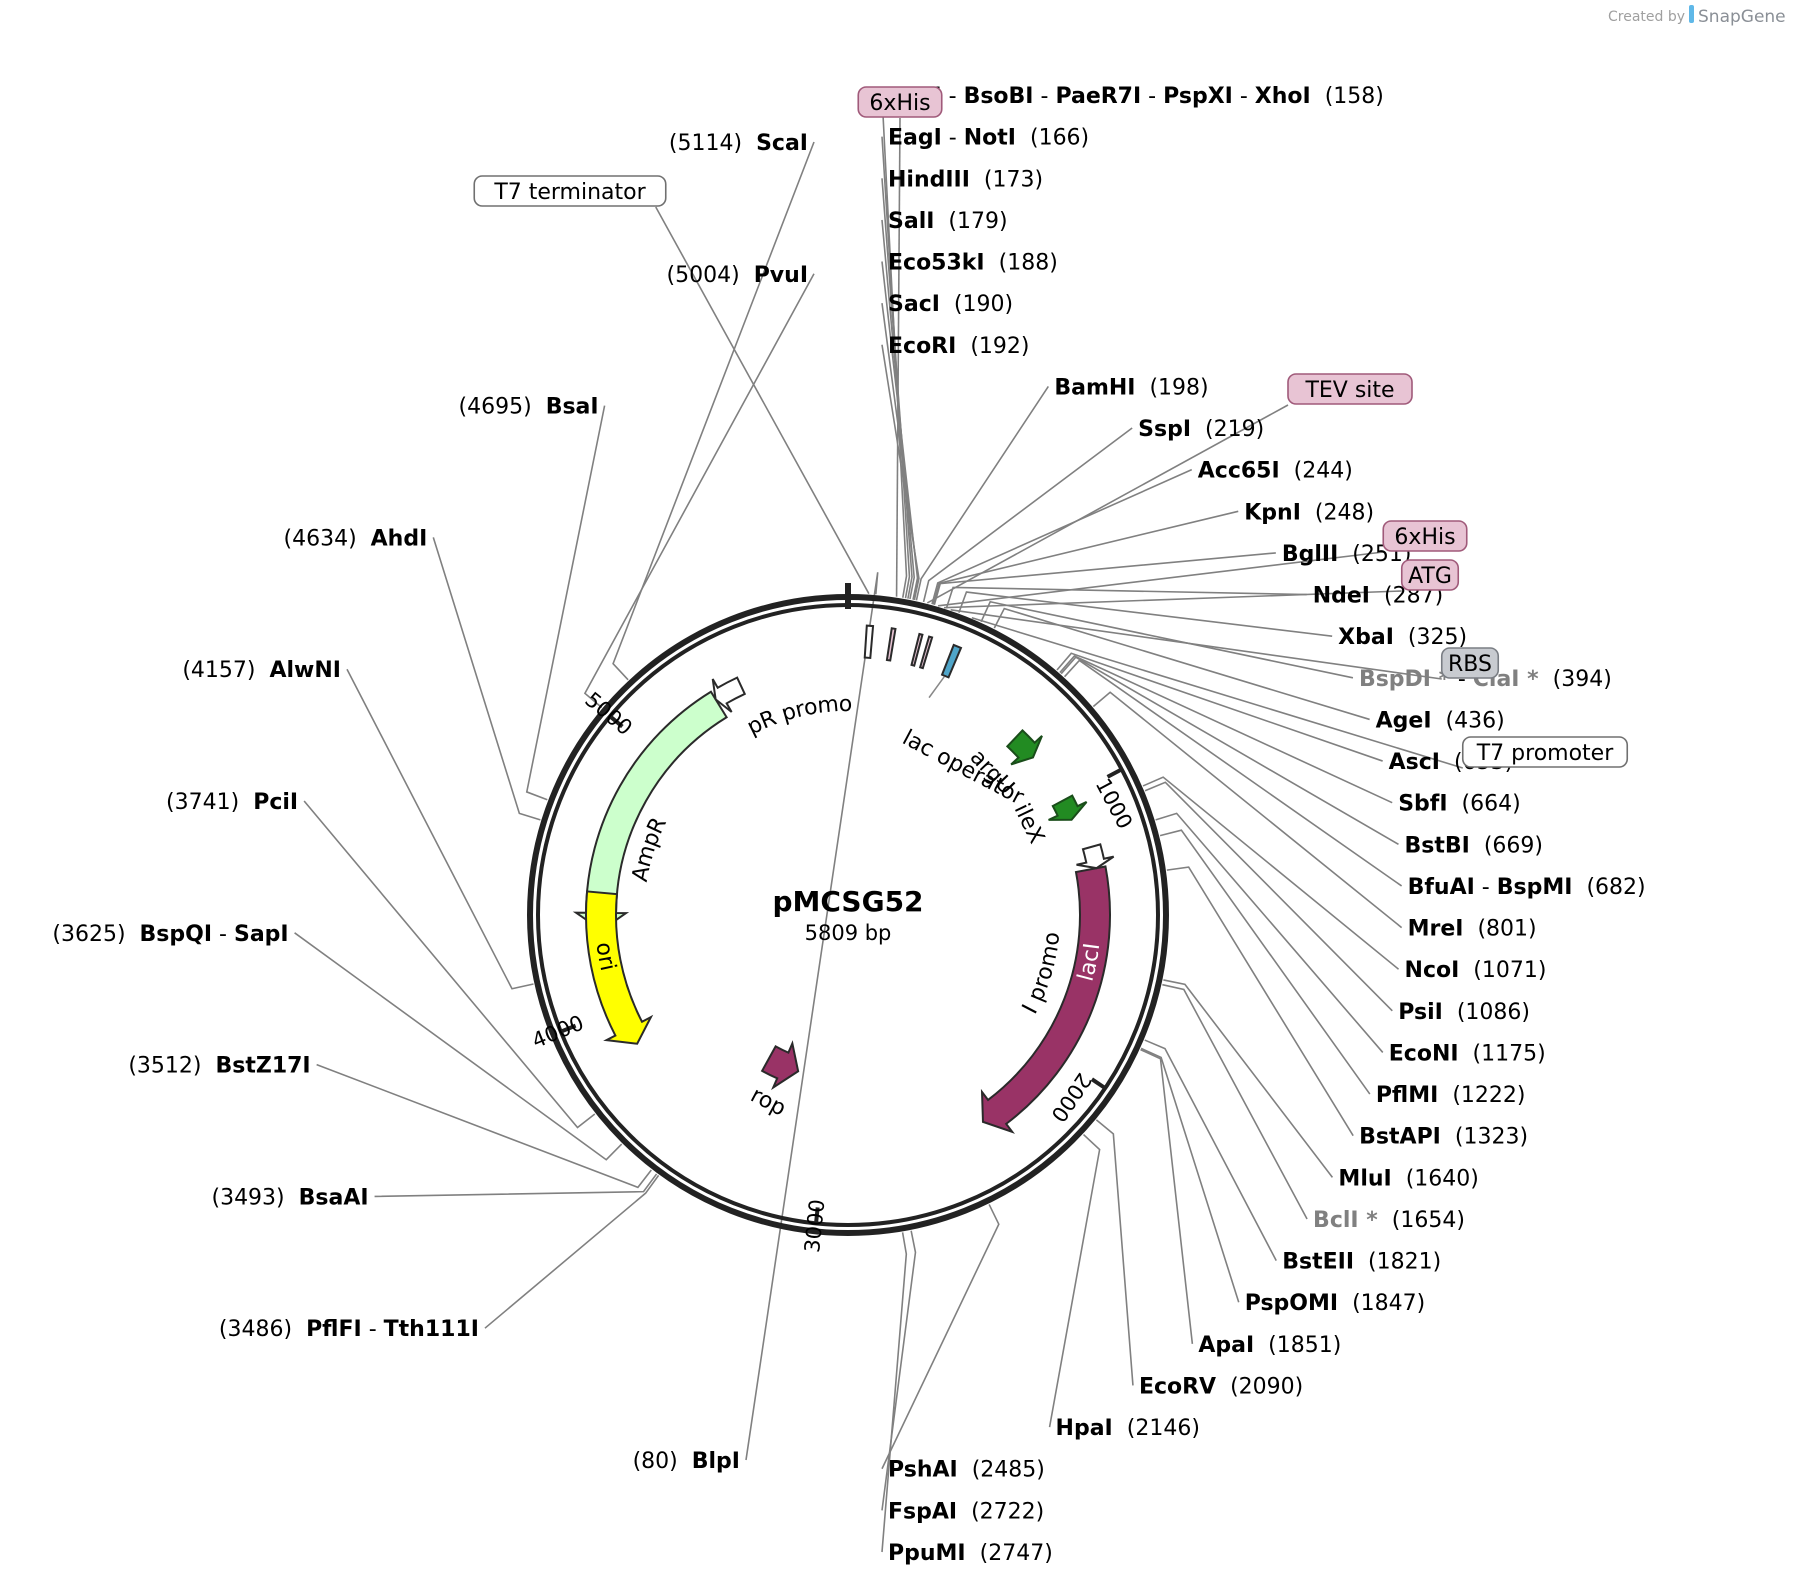 The image size is (1794, 1594). I want to click on tick-mark-2000, so click(1098, 1083).